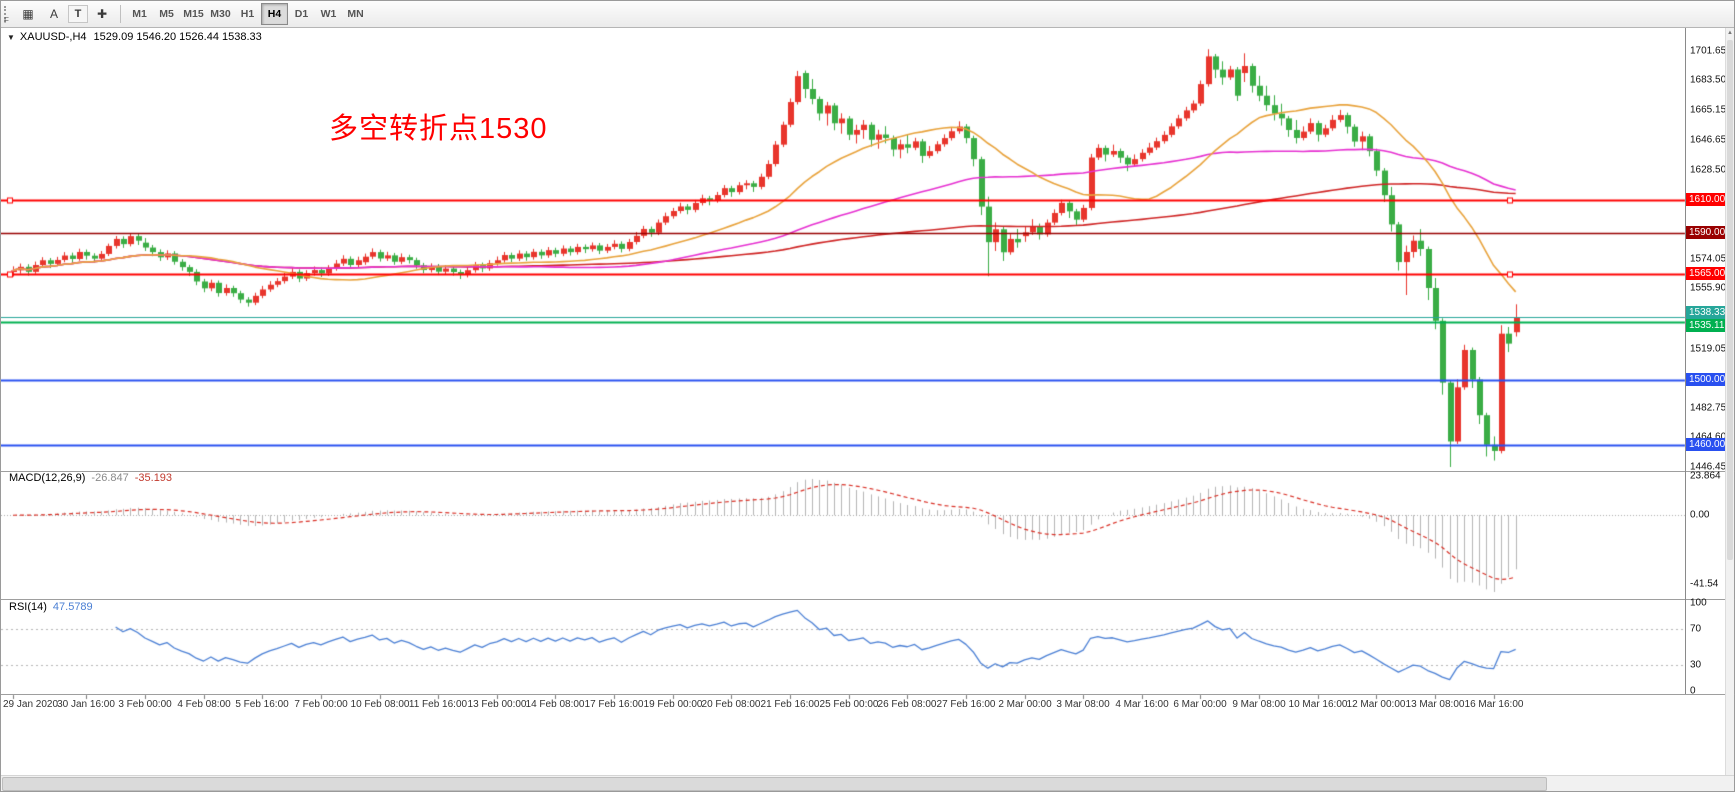 The image size is (1735, 793). Describe the element at coordinates (1698, 603) in the screenshot. I see `rsi-axis-label: 100` at that location.